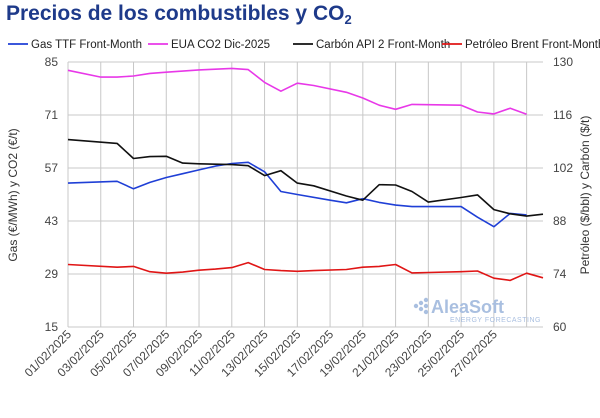 Image resolution: width=600 pixels, height=418 pixels. Describe the element at coordinates (13, 194) in the screenshot. I see `y-axis-left-label: Gas (€/MWh) y CO2 (€/t)` at that location.